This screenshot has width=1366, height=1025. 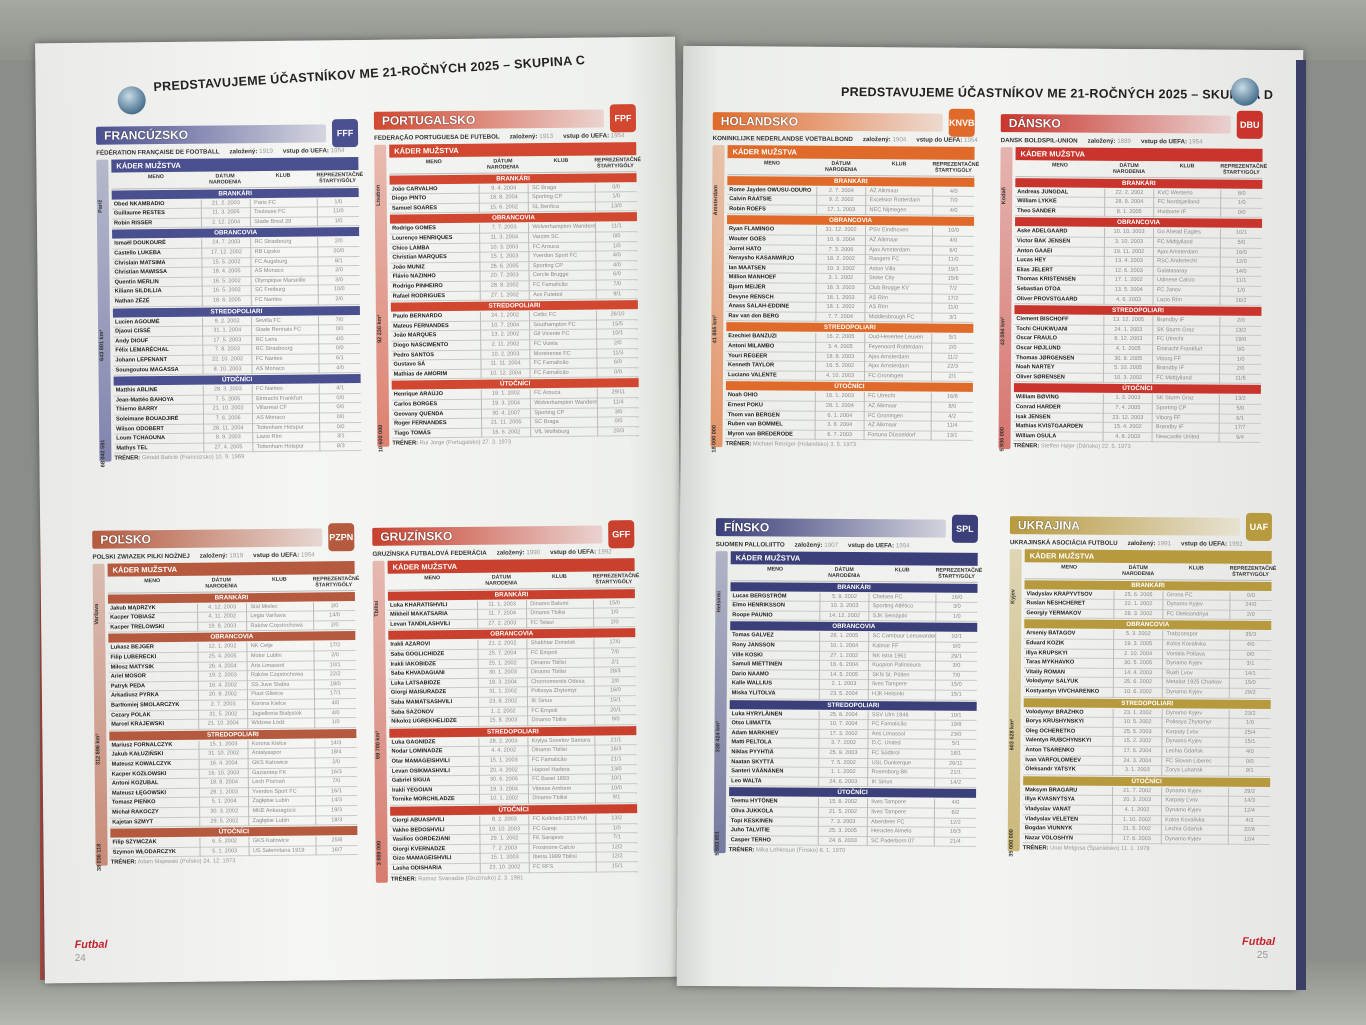 What do you see at coordinates (1259, 942) in the screenshot?
I see `brand-logo: Futbal` at bounding box center [1259, 942].